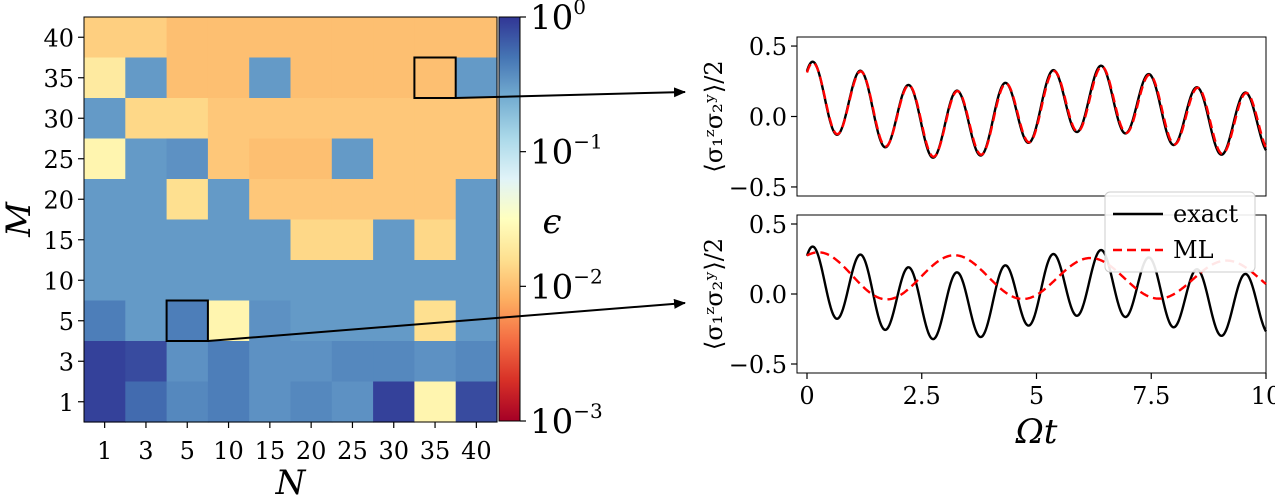 The image size is (1275, 501). Describe the element at coordinates (509, 219) in the screenshot. I see `colorbar-bar` at that location.